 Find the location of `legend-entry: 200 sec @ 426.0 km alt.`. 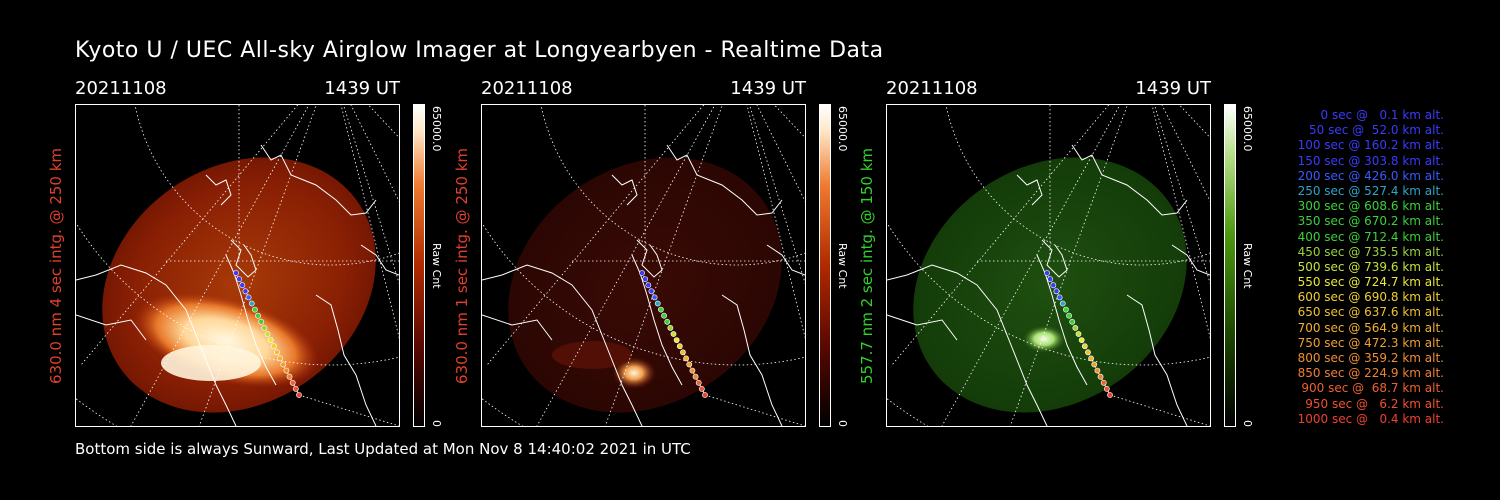

legend-entry: 200 sec @ 426.0 km alt. is located at coordinates (1370, 175).